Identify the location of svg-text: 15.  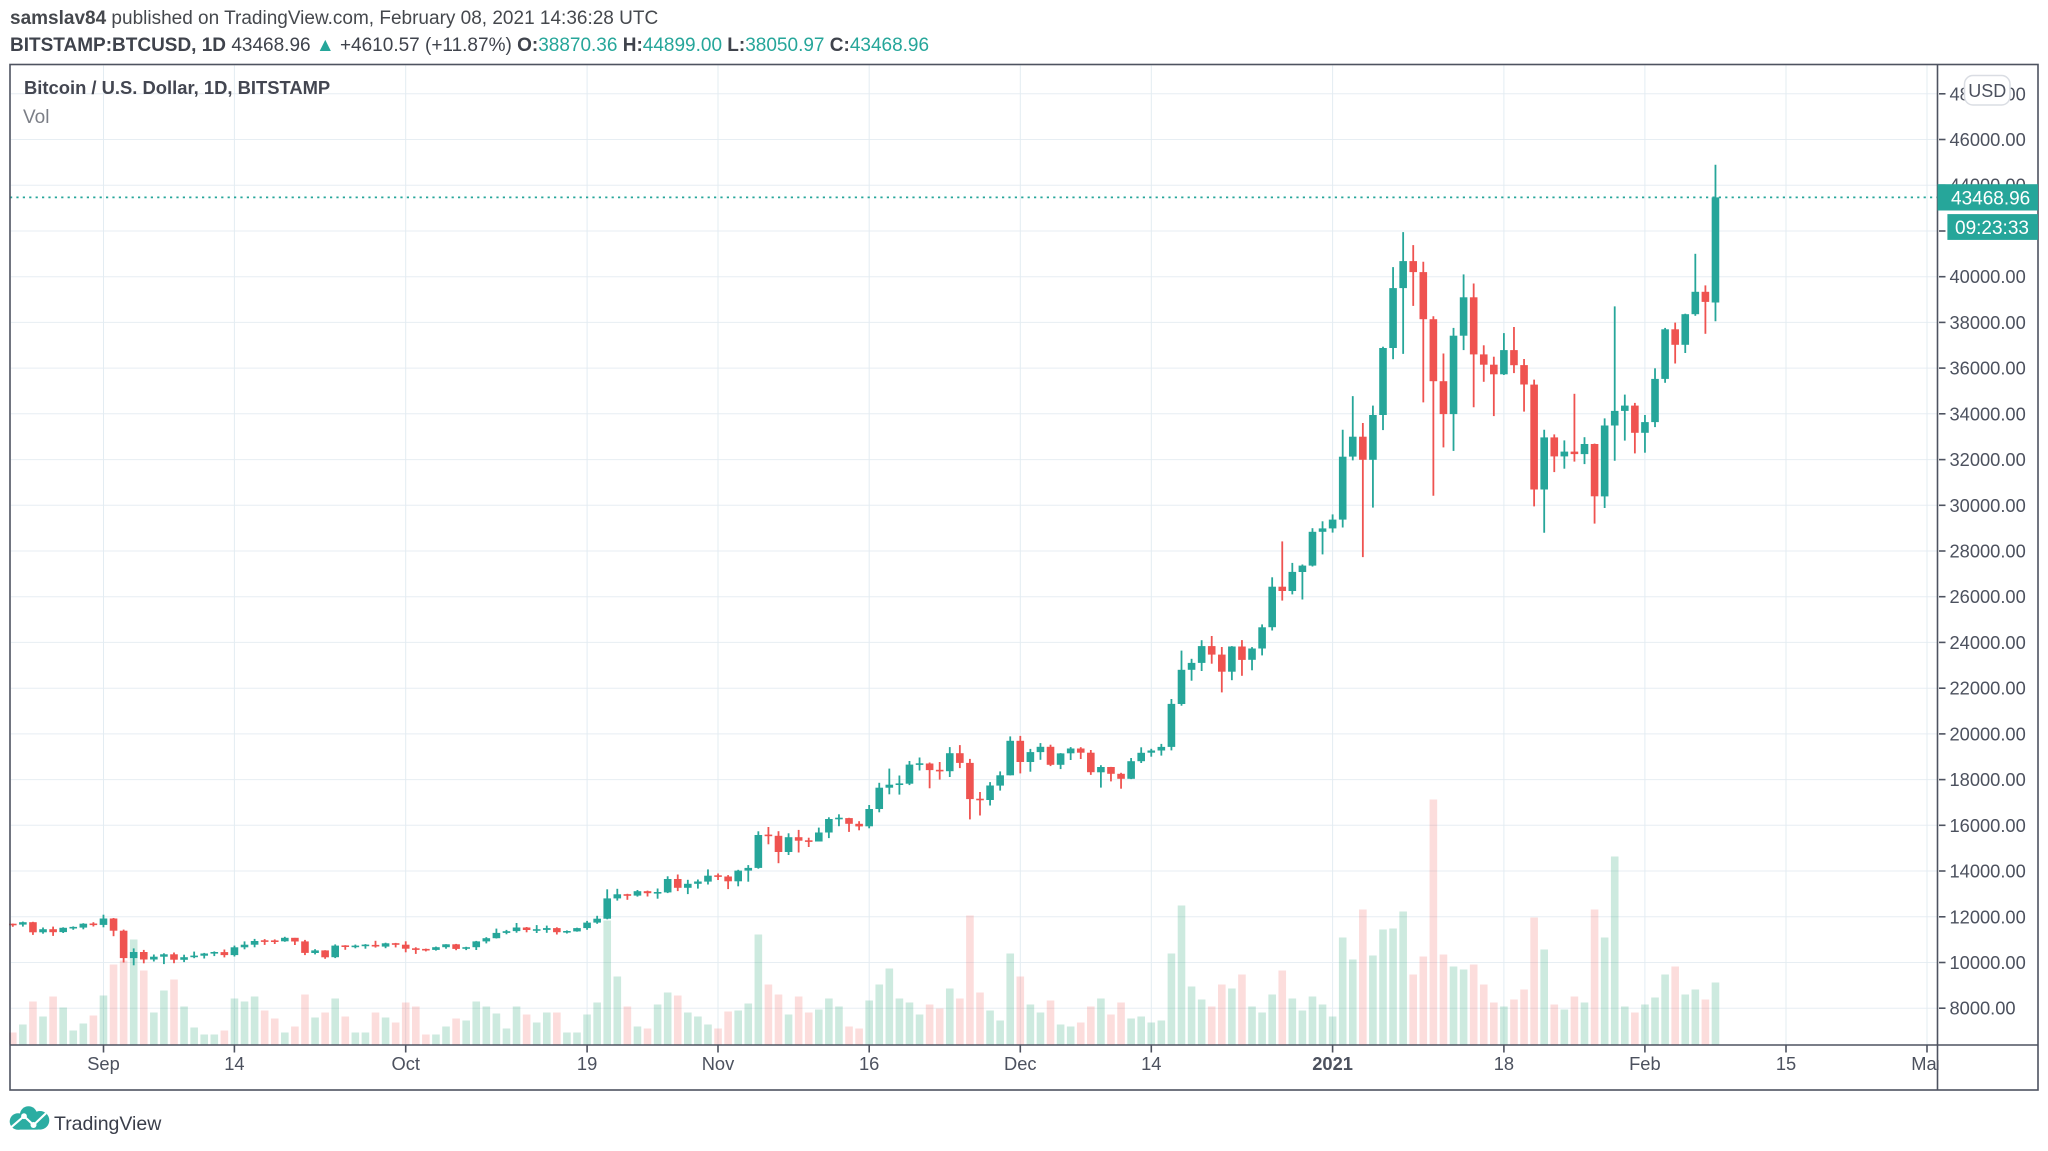
(1786, 1063).